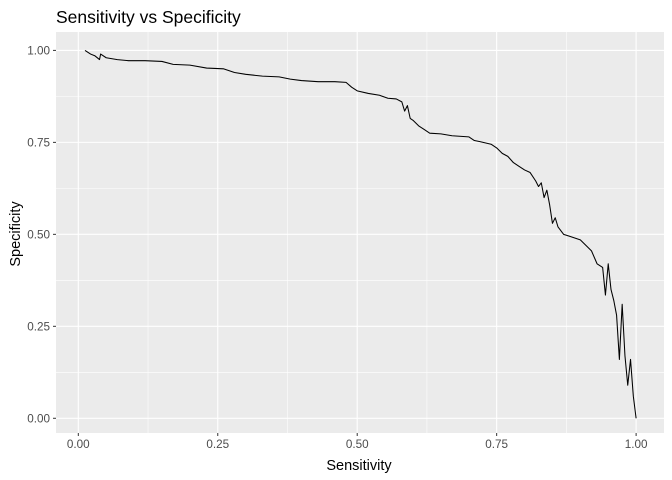  I want to click on y-tick-label: 0.75, so click(38, 142).